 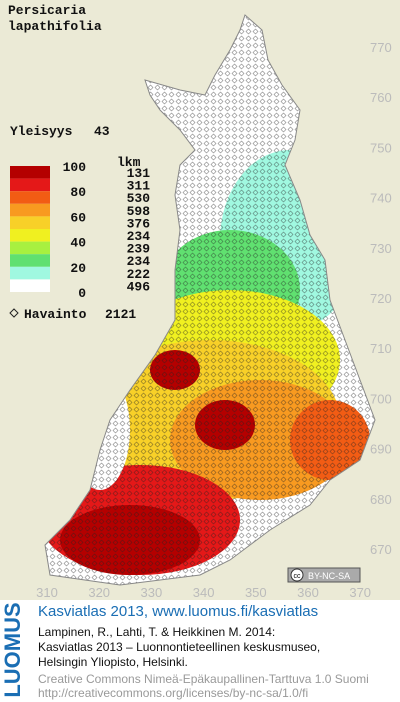 I want to click on y-coordinate-label: 690, so click(x=381, y=449).